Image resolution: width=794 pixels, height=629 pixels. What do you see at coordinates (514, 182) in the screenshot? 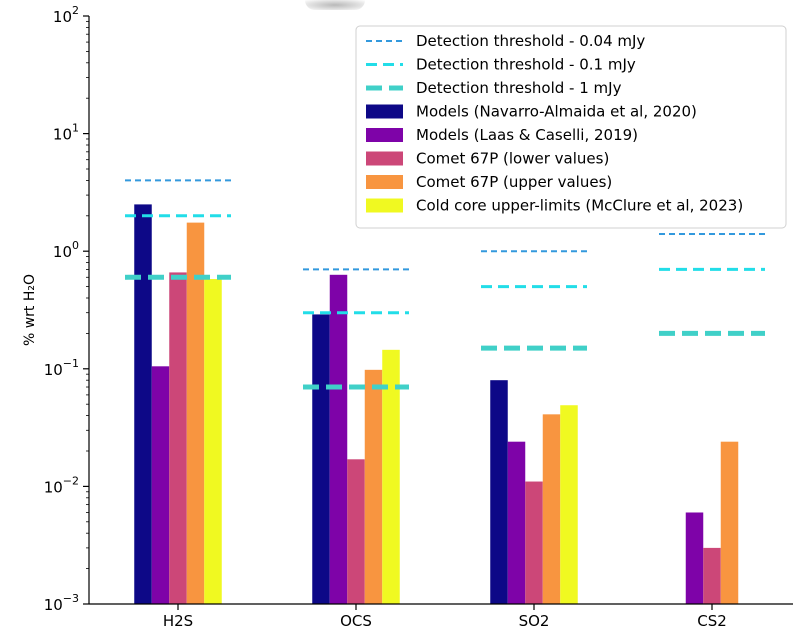
I see `legend-label: Comet 67P (upper values)` at bounding box center [514, 182].